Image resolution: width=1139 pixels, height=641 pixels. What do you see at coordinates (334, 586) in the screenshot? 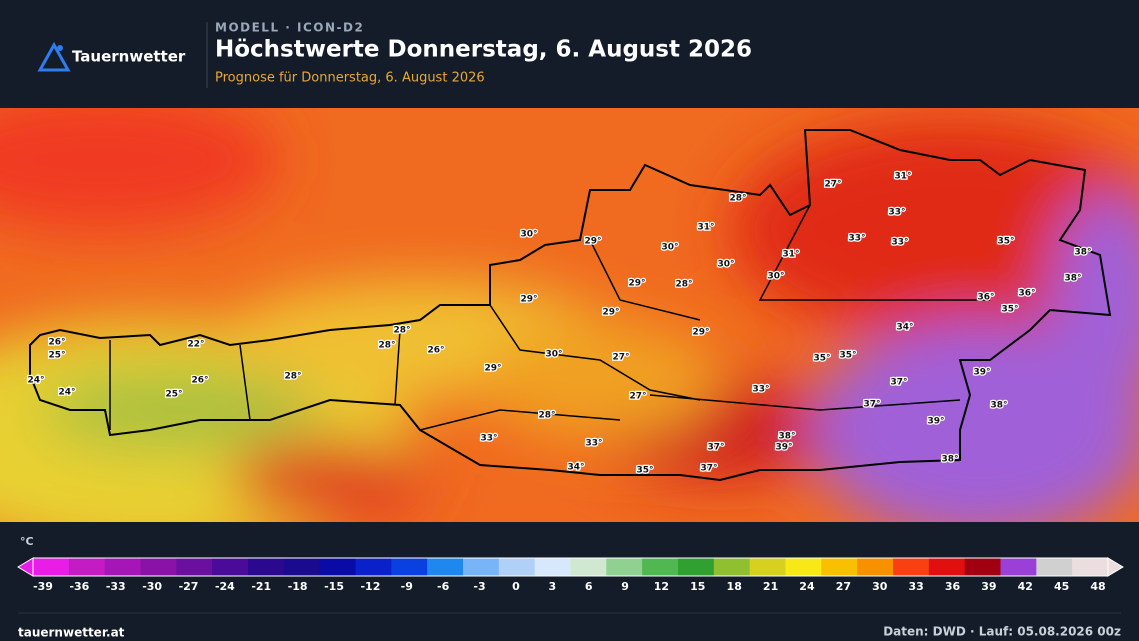
I see `legend-tick-label: -15` at bounding box center [334, 586].